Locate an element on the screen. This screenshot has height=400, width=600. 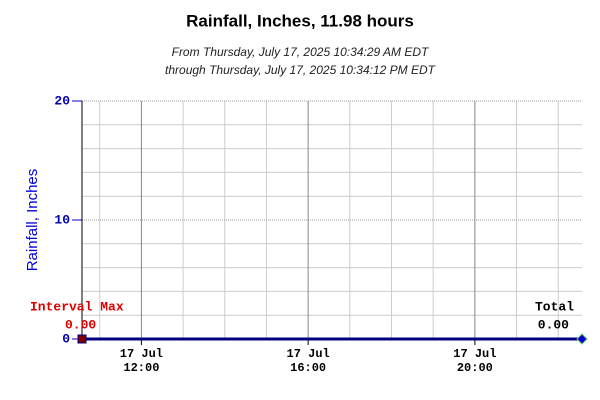
start-marker is located at coordinates (82, 339).